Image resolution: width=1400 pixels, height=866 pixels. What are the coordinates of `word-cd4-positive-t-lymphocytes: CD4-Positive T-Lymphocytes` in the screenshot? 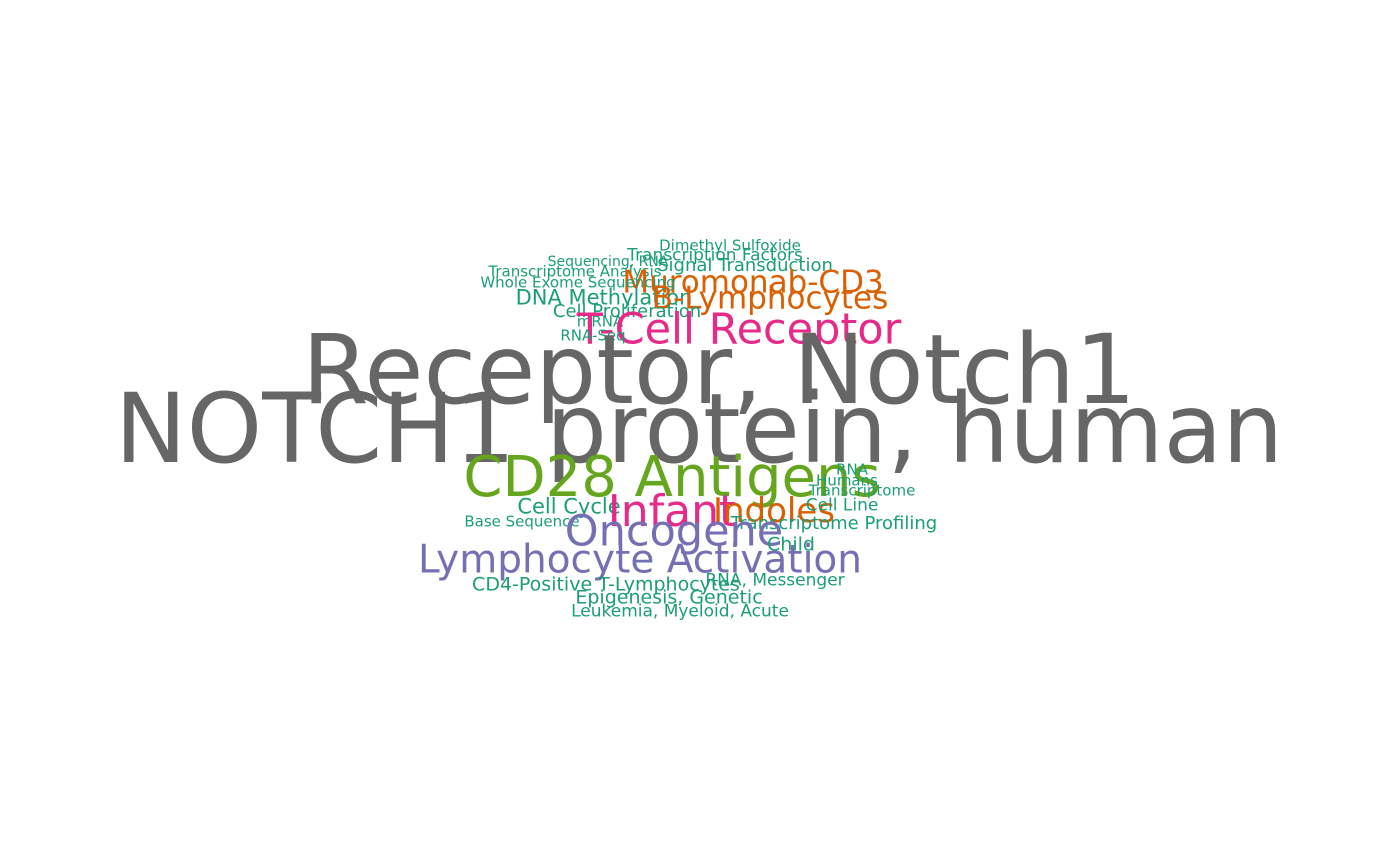 It's located at (606, 584).